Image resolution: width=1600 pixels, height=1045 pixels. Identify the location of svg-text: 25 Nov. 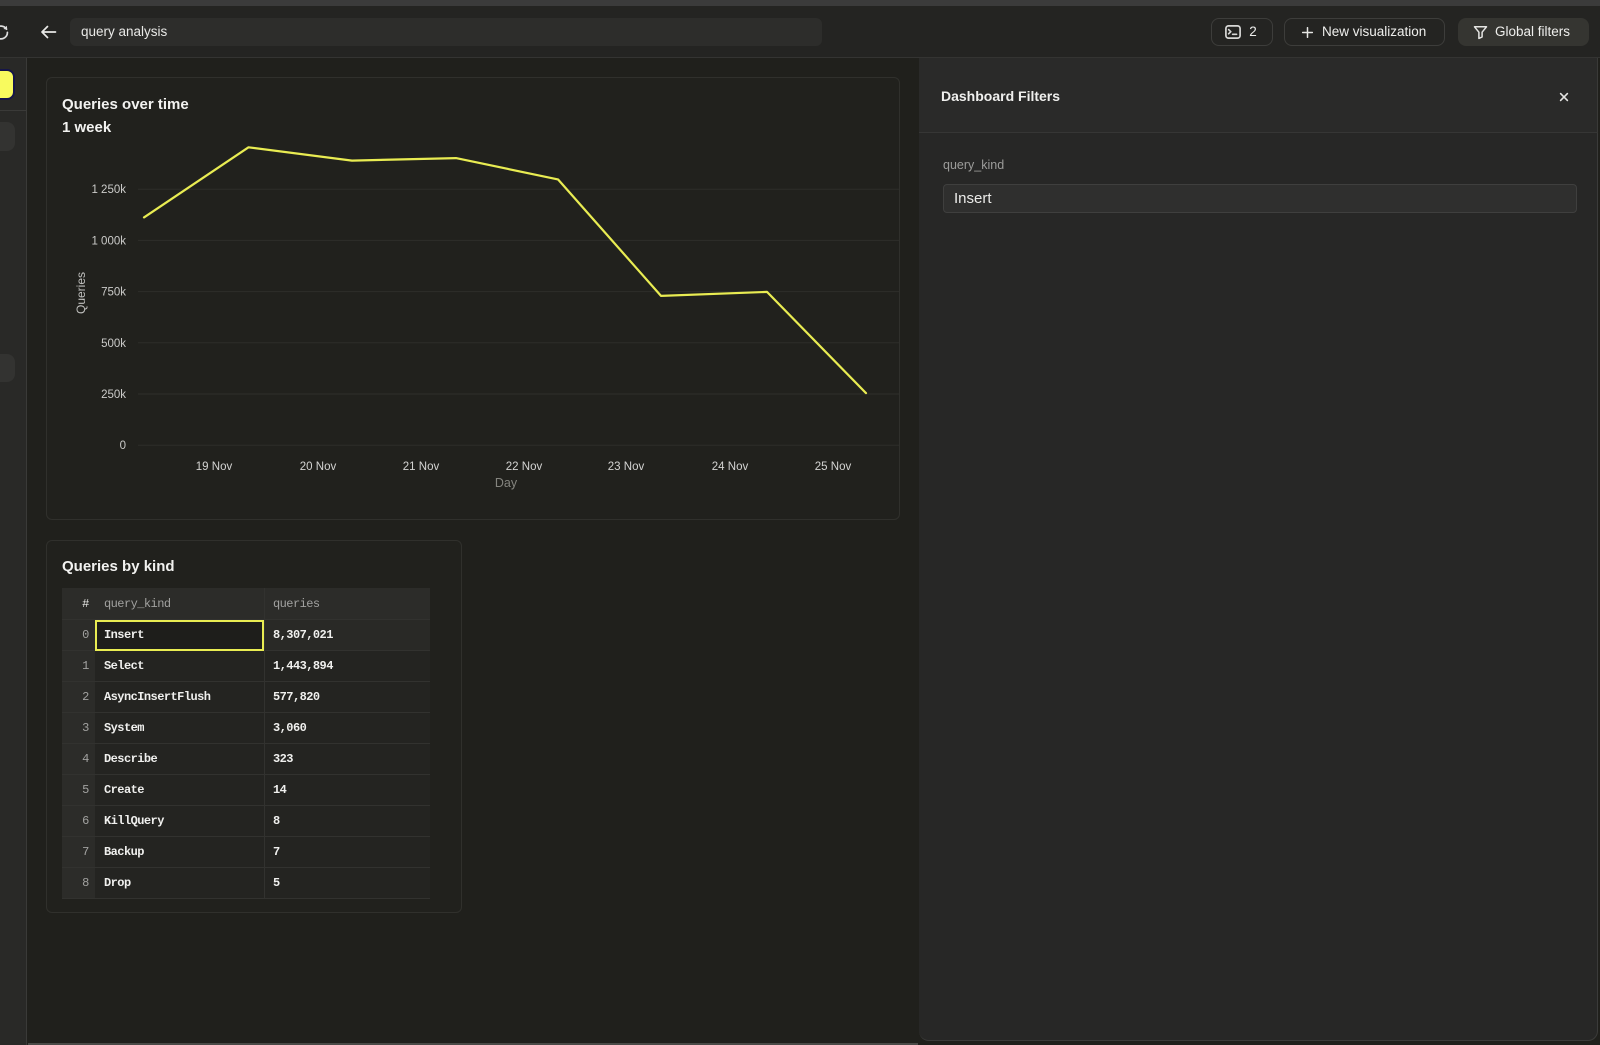
(833, 467).